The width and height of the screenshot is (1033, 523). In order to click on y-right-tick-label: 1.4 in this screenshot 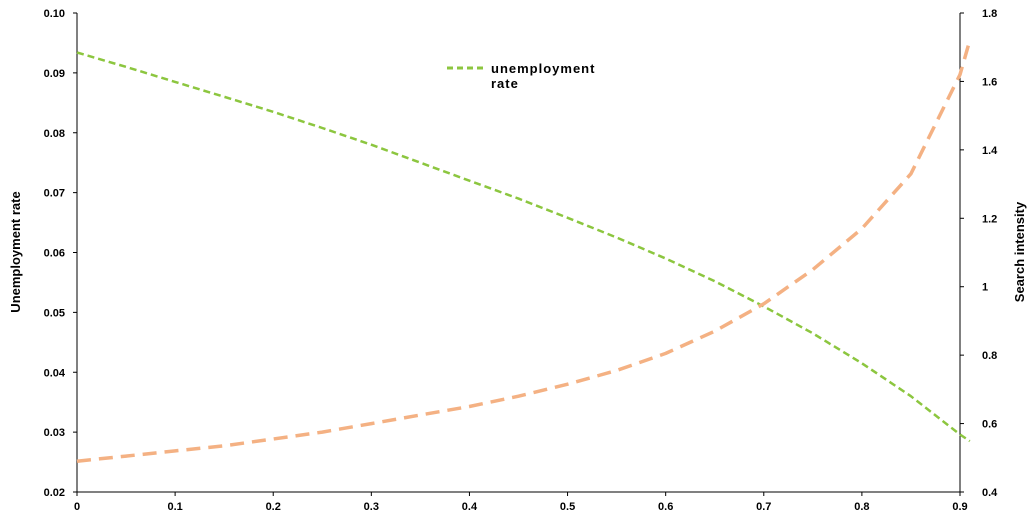, I will do `click(990, 151)`.